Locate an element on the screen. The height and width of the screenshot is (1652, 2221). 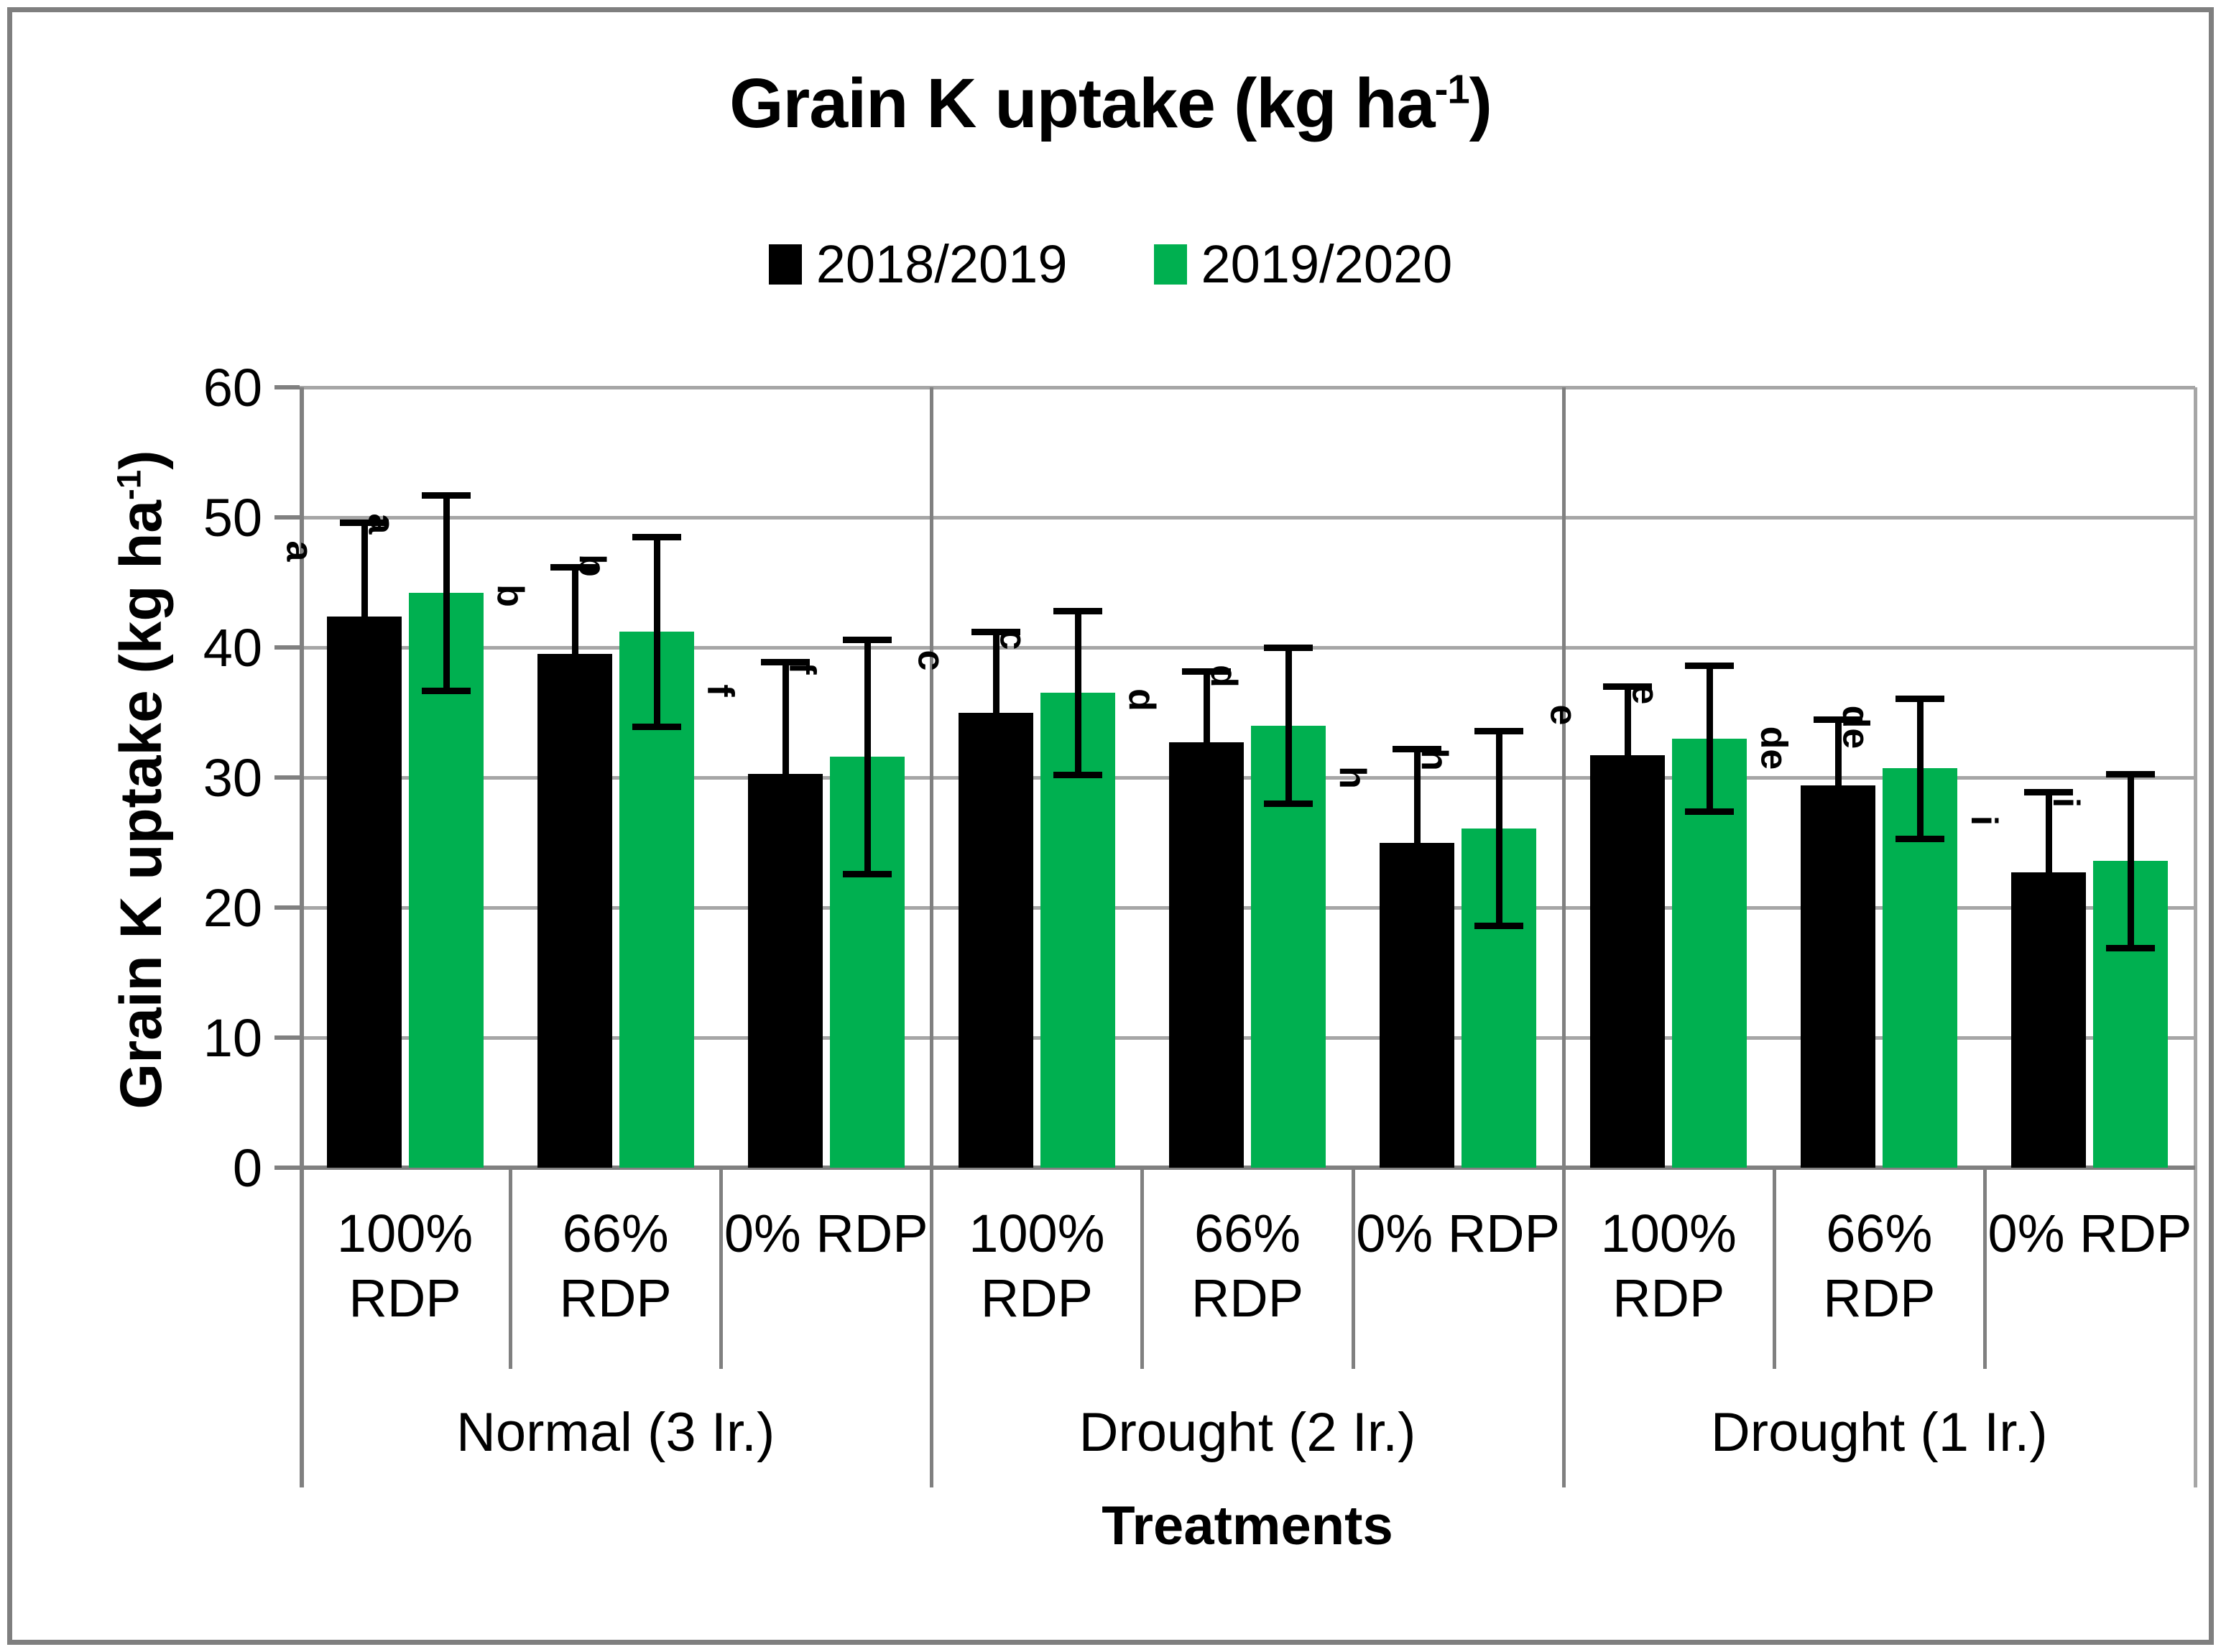
y-tick-label: 40 is located at coordinates (232, 648).